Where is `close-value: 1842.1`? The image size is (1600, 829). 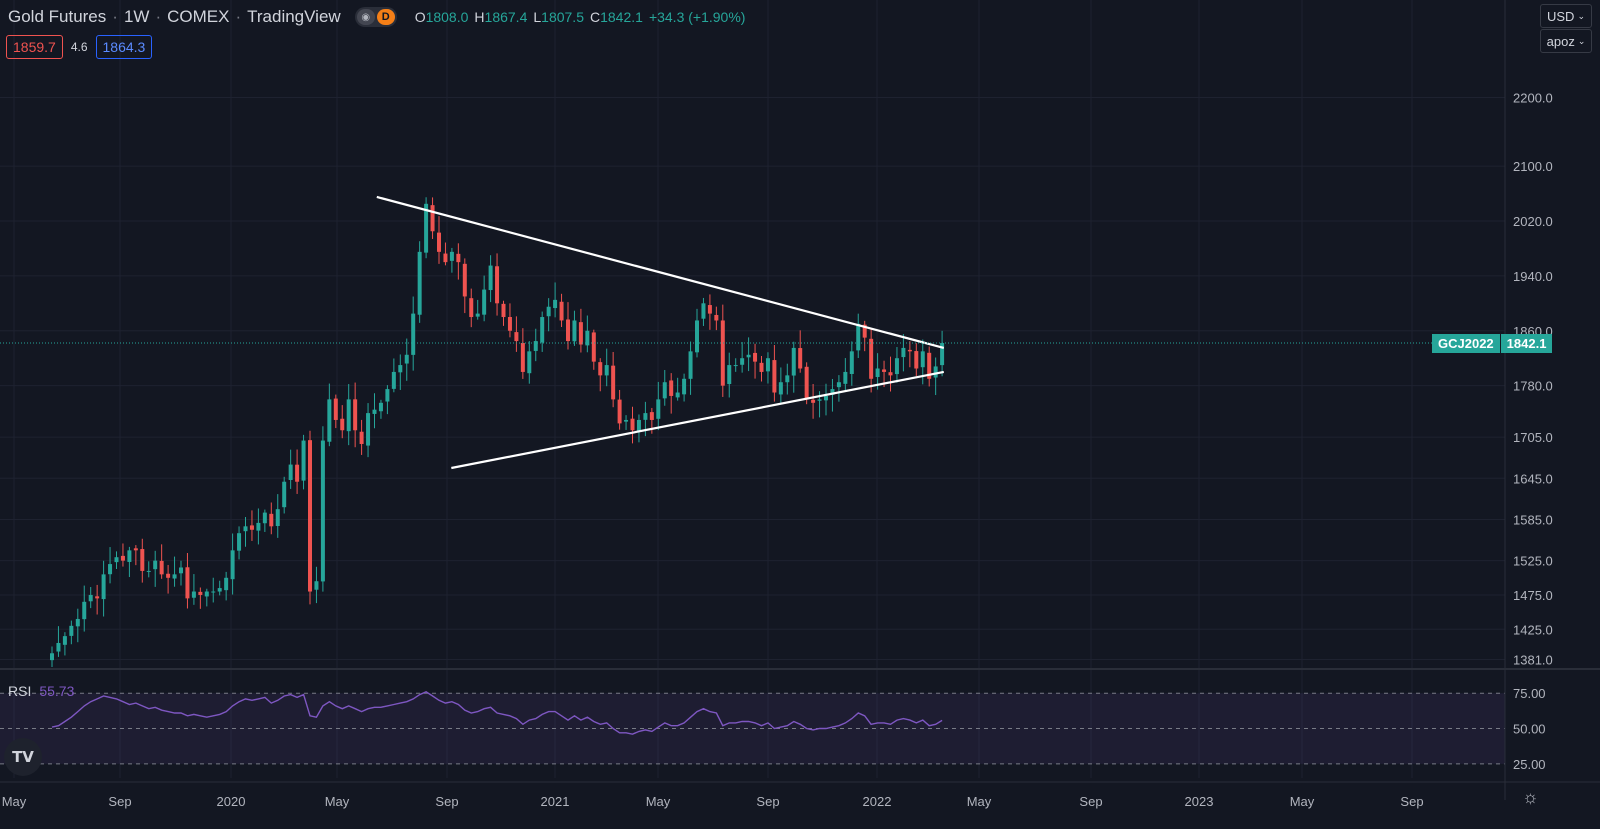 close-value: 1842.1 is located at coordinates (621, 17).